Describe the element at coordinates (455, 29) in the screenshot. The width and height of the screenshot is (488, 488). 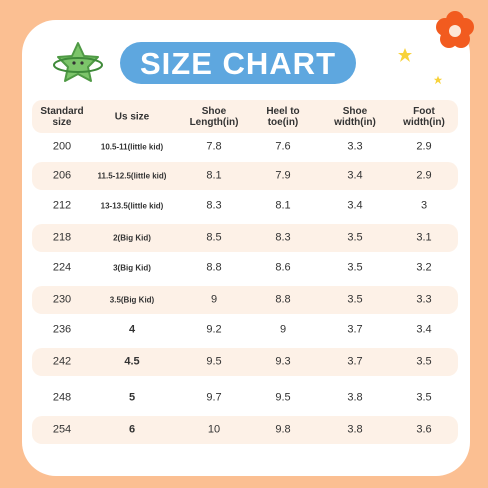
I see `flower` at that location.